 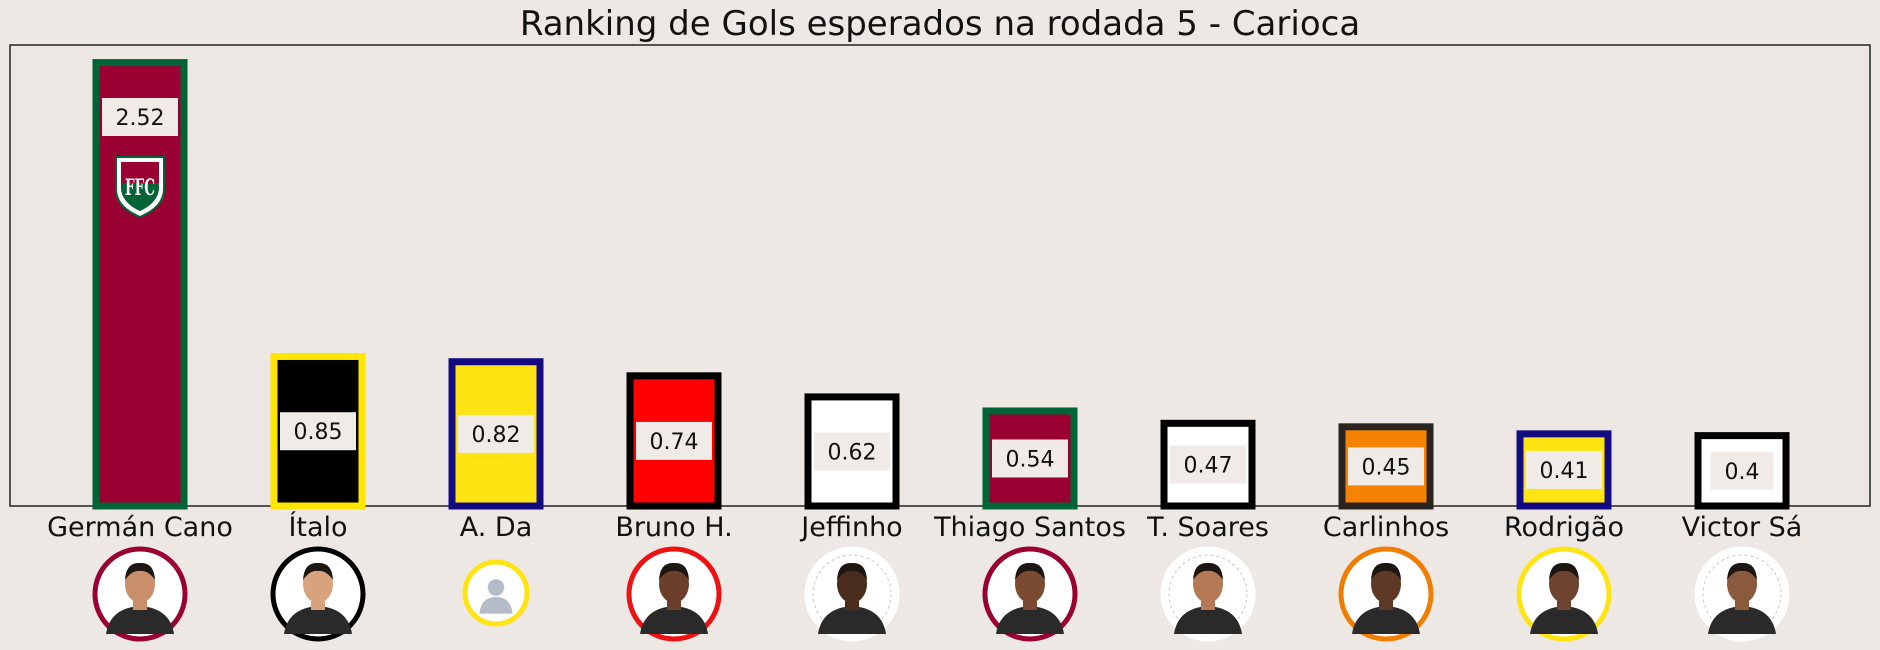 I want to click on fluminense-crest-icon: FFC, so click(x=140, y=187).